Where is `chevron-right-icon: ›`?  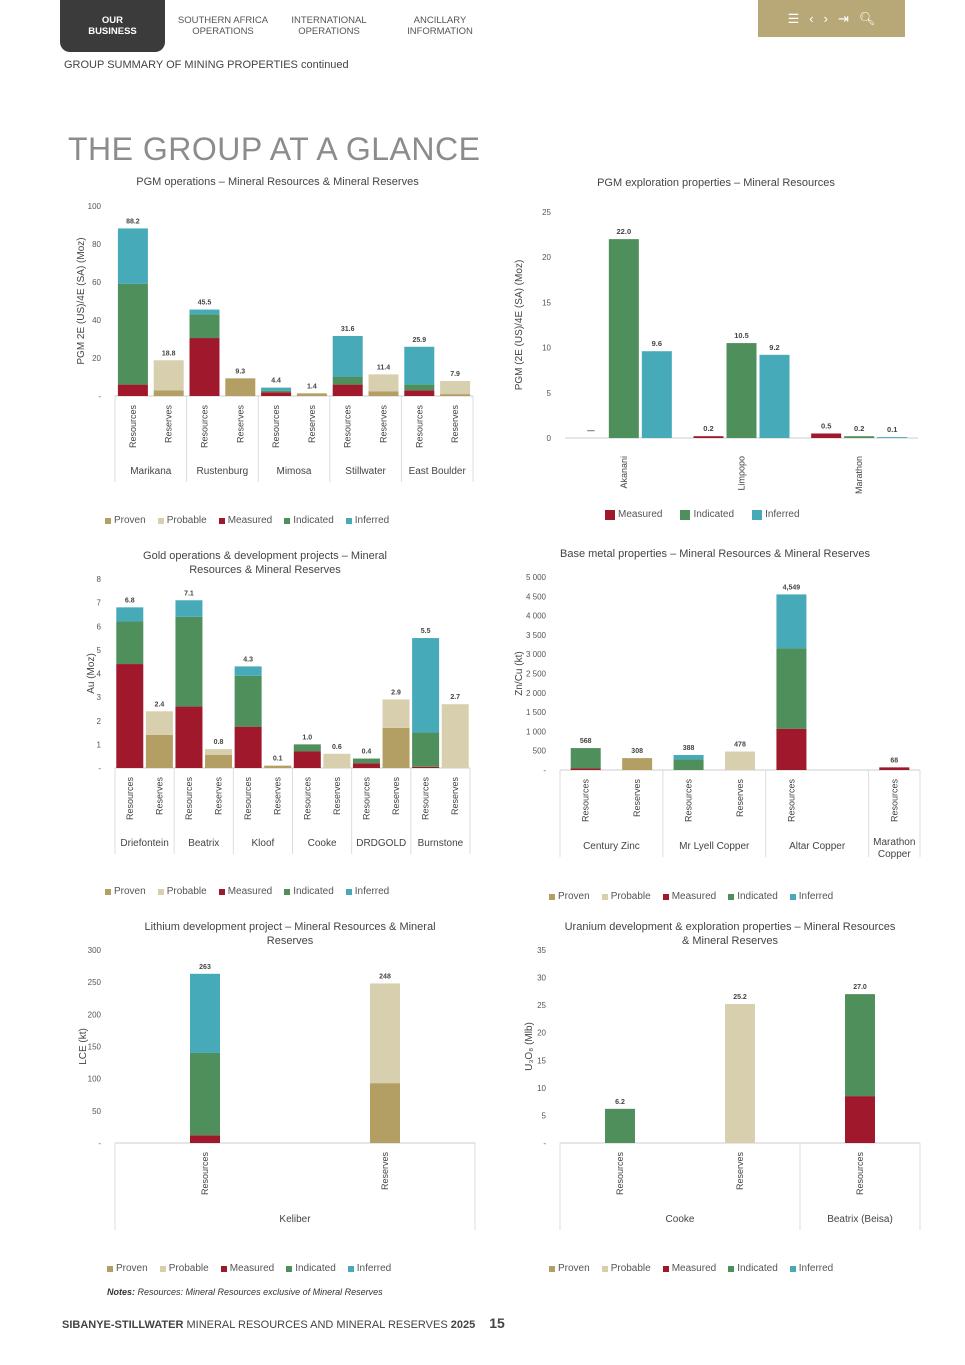
chevron-right-icon: › is located at coordinates (825, 18).